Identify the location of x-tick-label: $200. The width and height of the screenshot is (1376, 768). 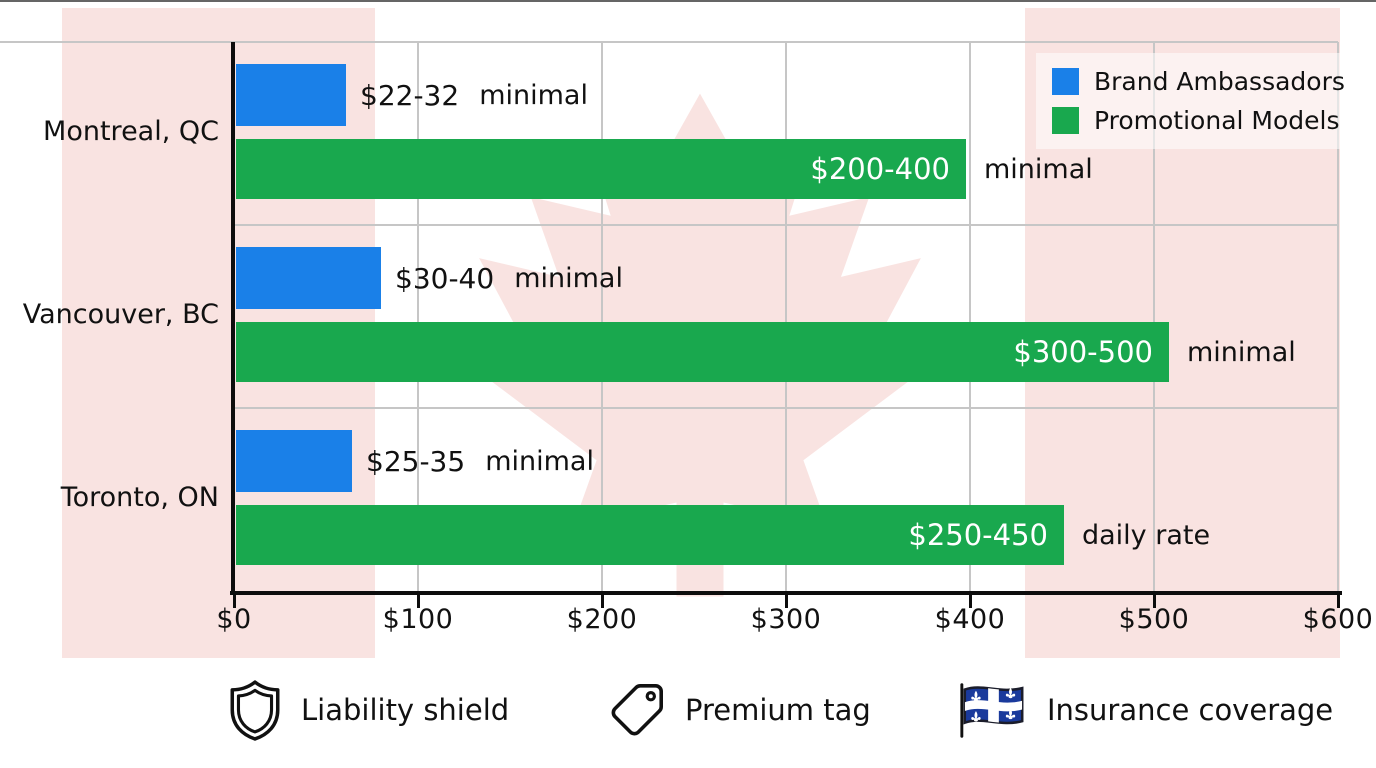
(602, 619).